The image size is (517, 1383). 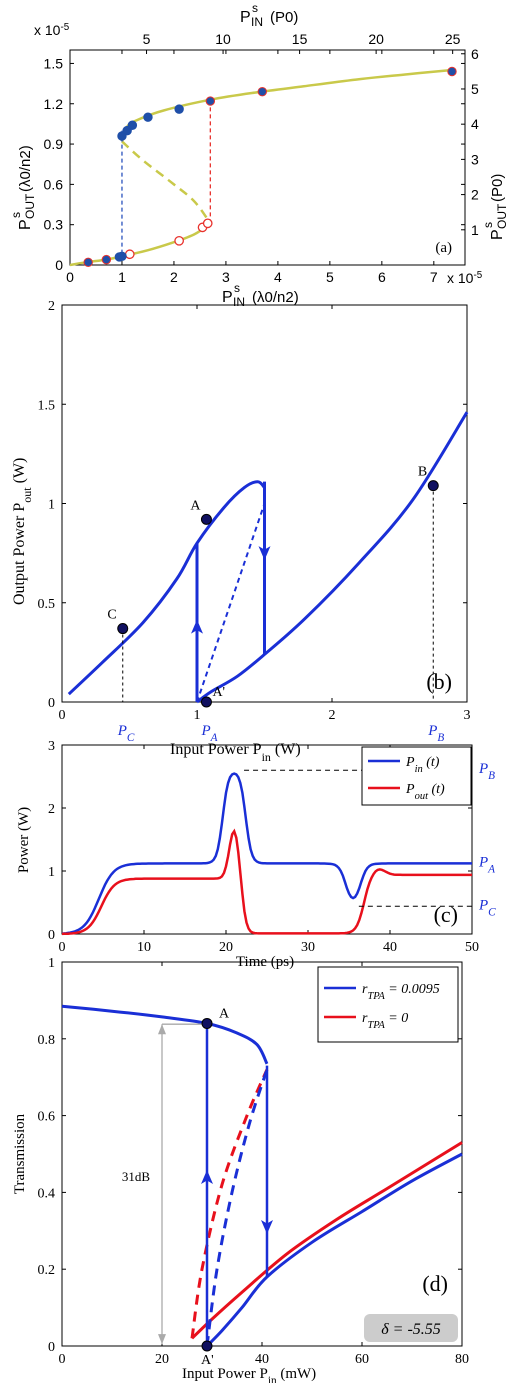 I want to click on panel-a-xtick-label: 3, so click(x=226, y=277).